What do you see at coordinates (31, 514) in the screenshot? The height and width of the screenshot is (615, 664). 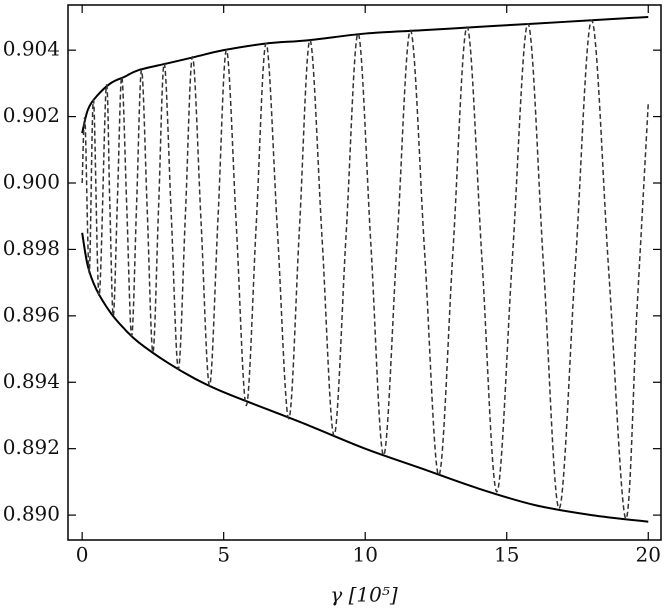 I see `y-tick-label: 0.890` at bounding box center [31, 514].